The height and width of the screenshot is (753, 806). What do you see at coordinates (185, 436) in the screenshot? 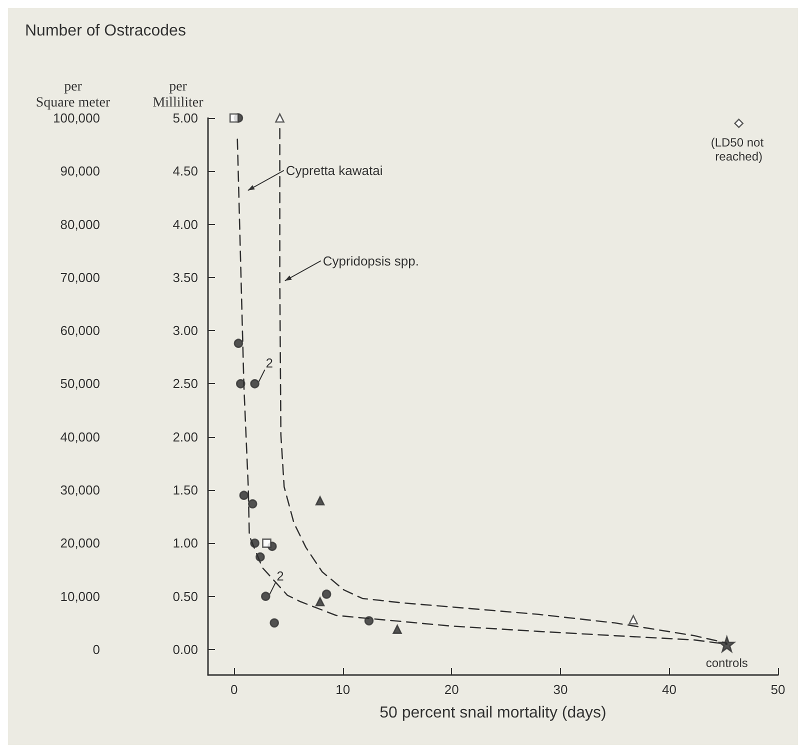
I see `y-tick-label: 2.00` at bounding box center [185, 436].